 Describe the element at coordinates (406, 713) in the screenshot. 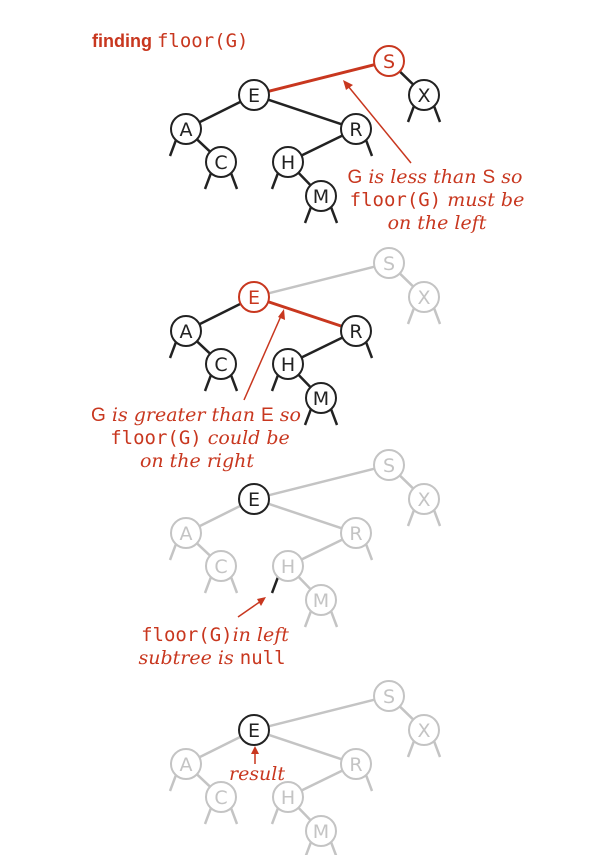

I see `tree-edge-s-x` at that location.